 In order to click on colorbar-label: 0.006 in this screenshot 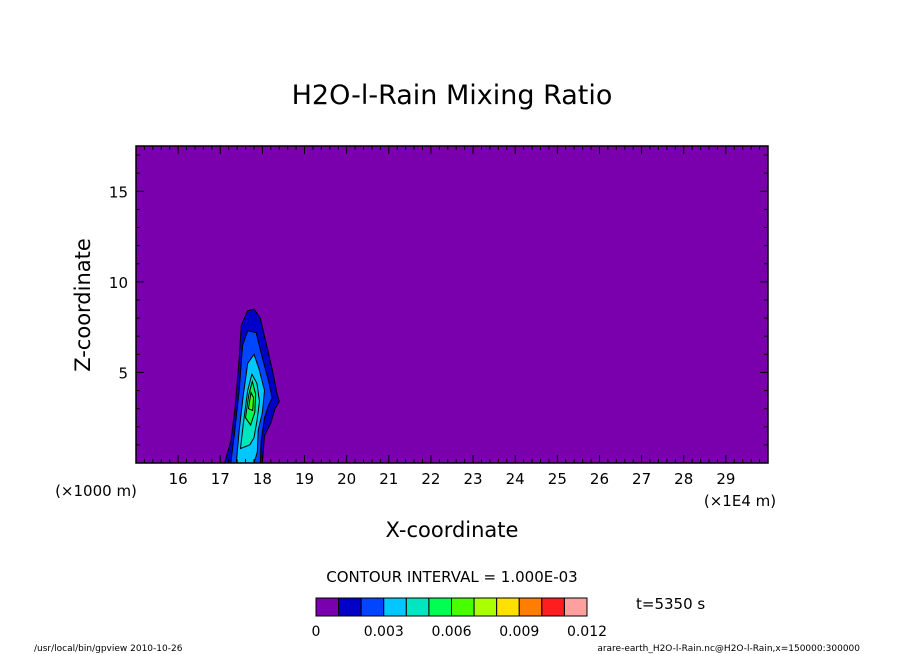, I will do `click(451, 632)`.